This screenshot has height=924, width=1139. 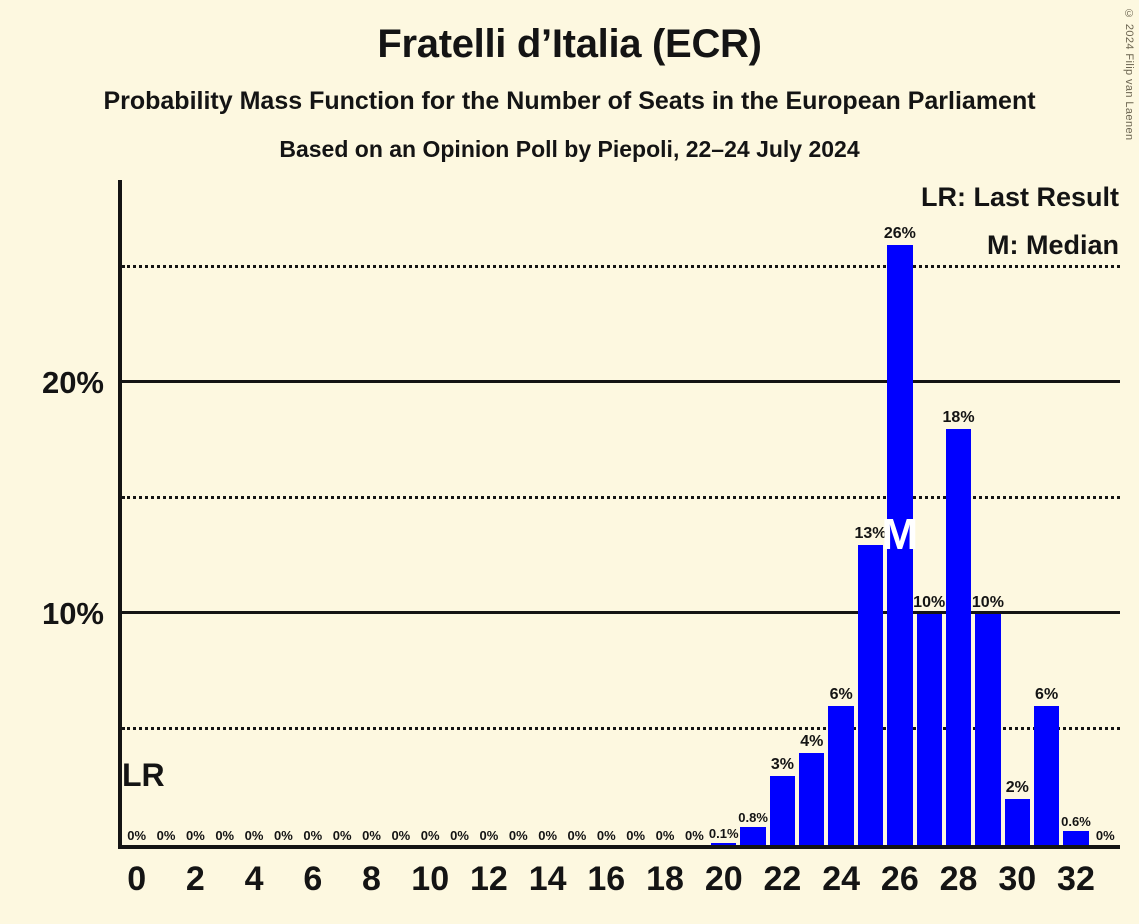 I want to click on x-tick-label-26: 26, so click(x=899, y=879).